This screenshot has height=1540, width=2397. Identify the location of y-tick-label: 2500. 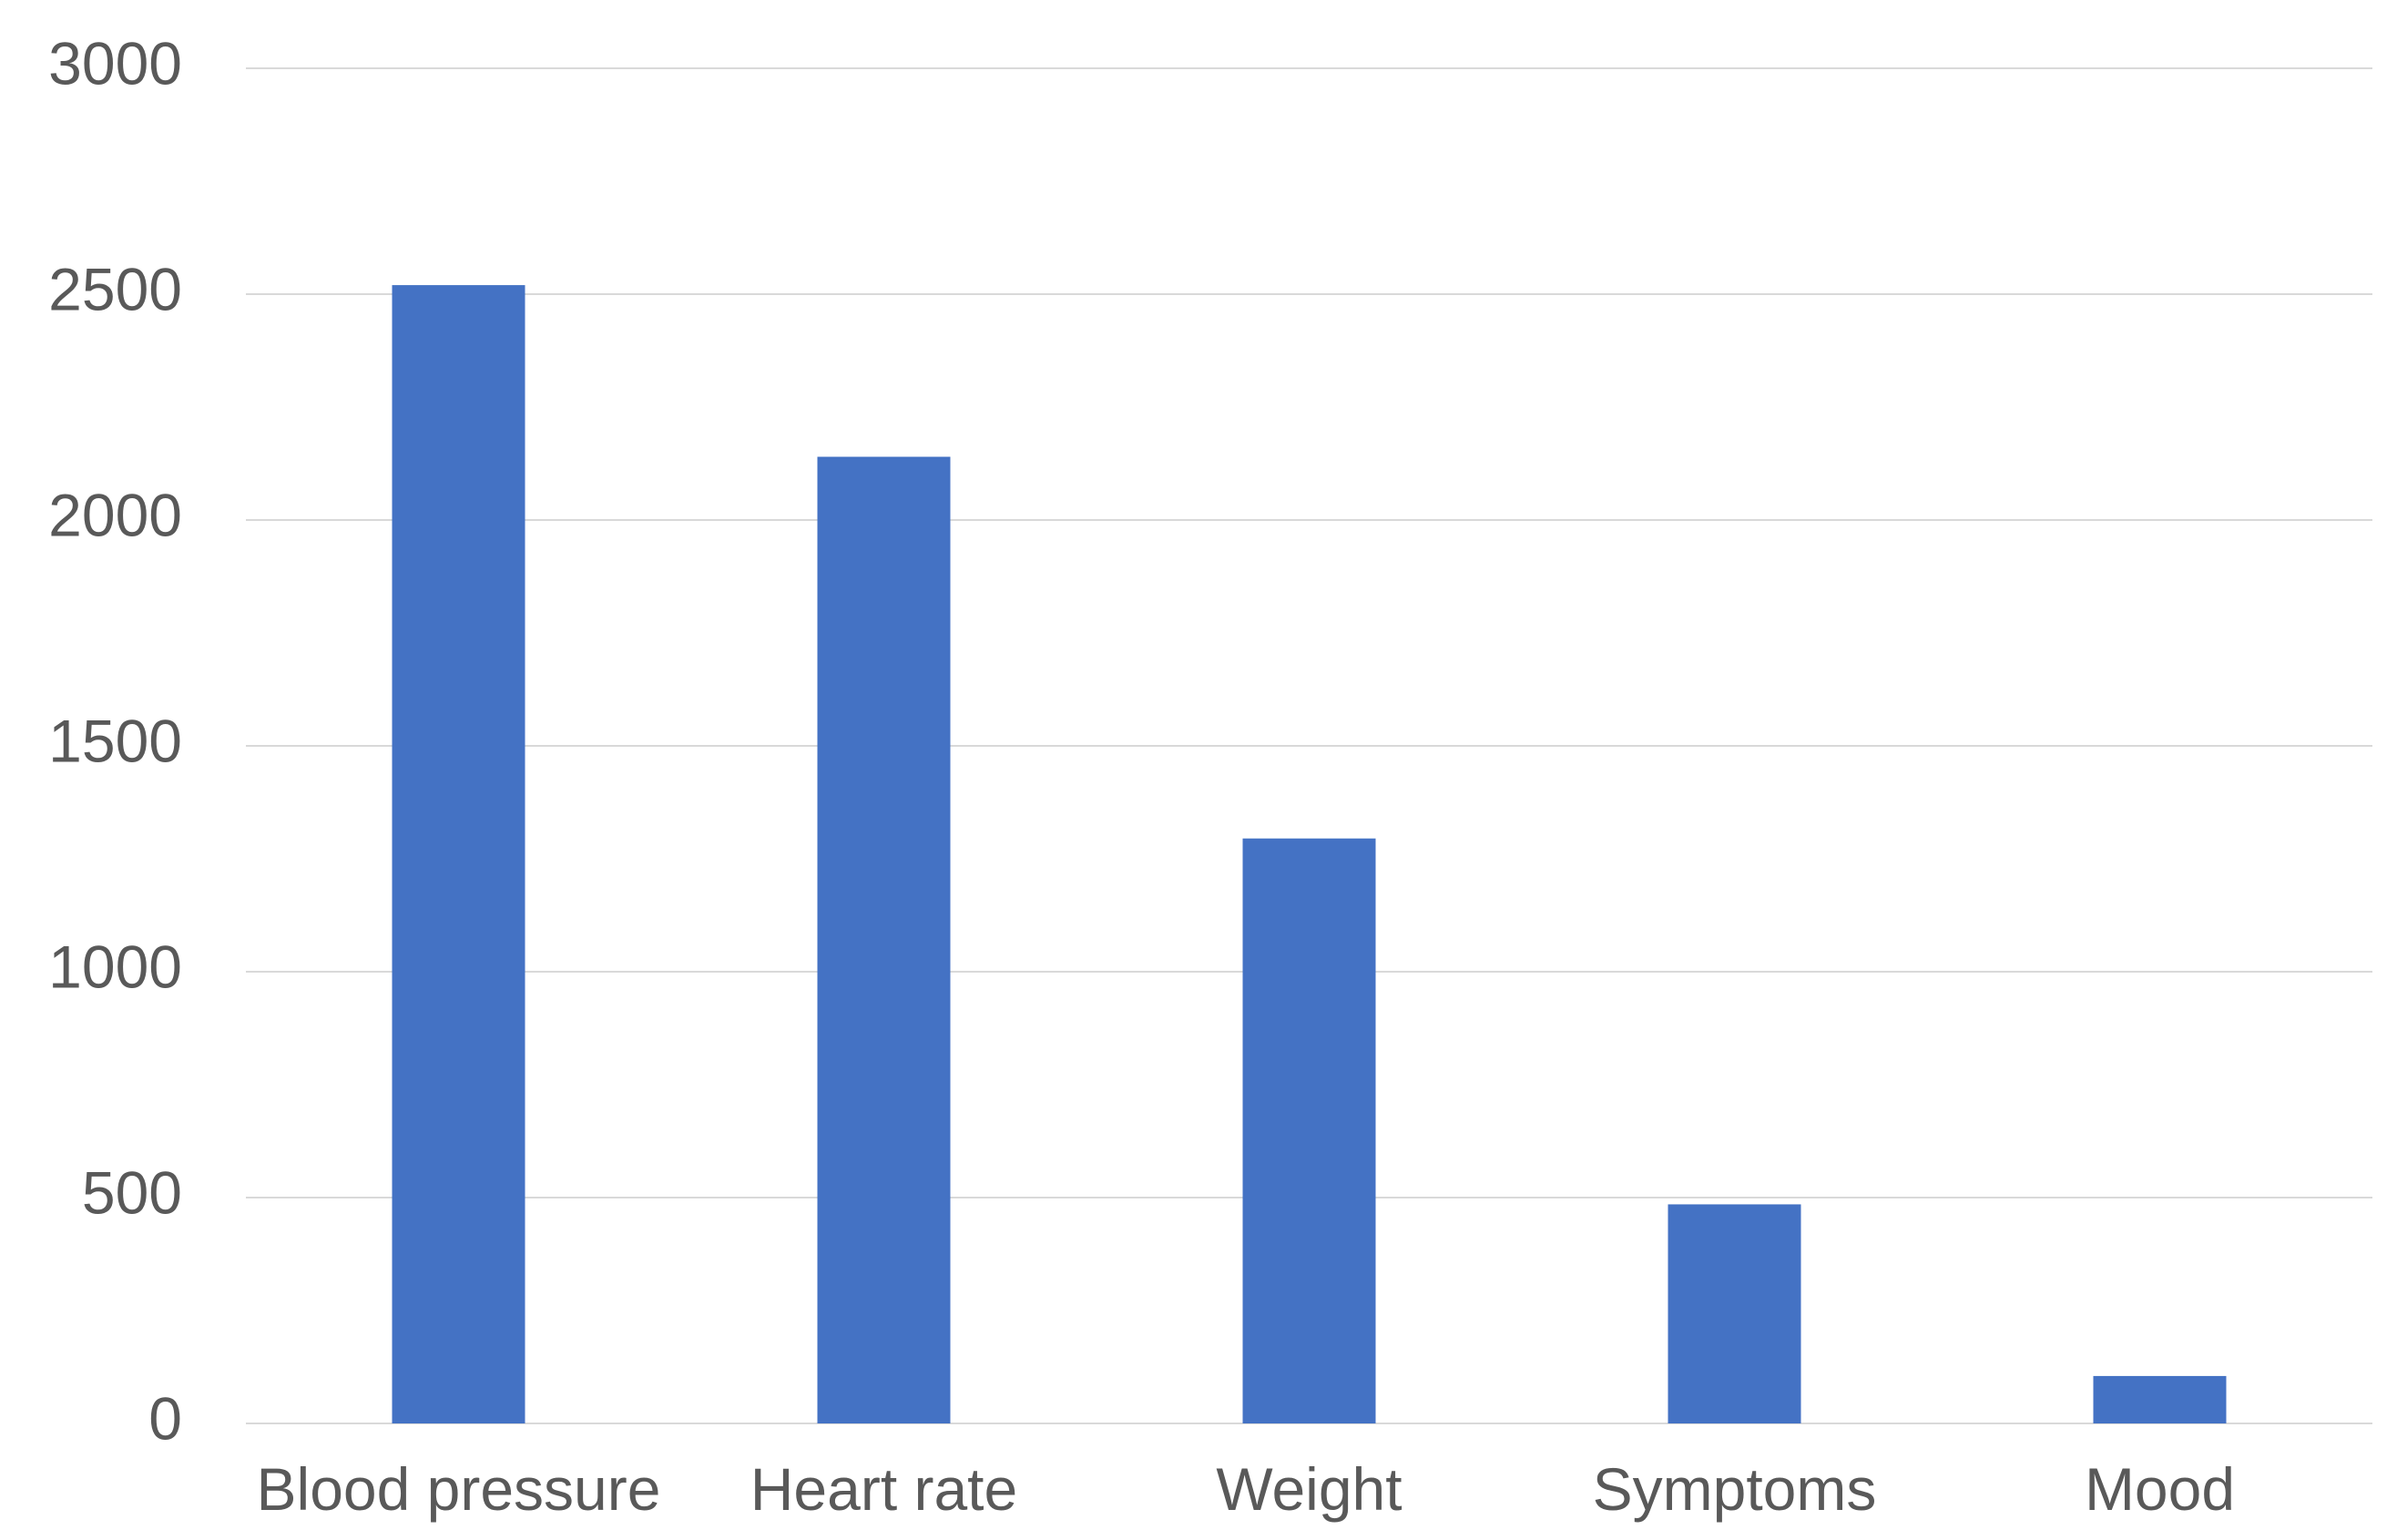
(115, 288).